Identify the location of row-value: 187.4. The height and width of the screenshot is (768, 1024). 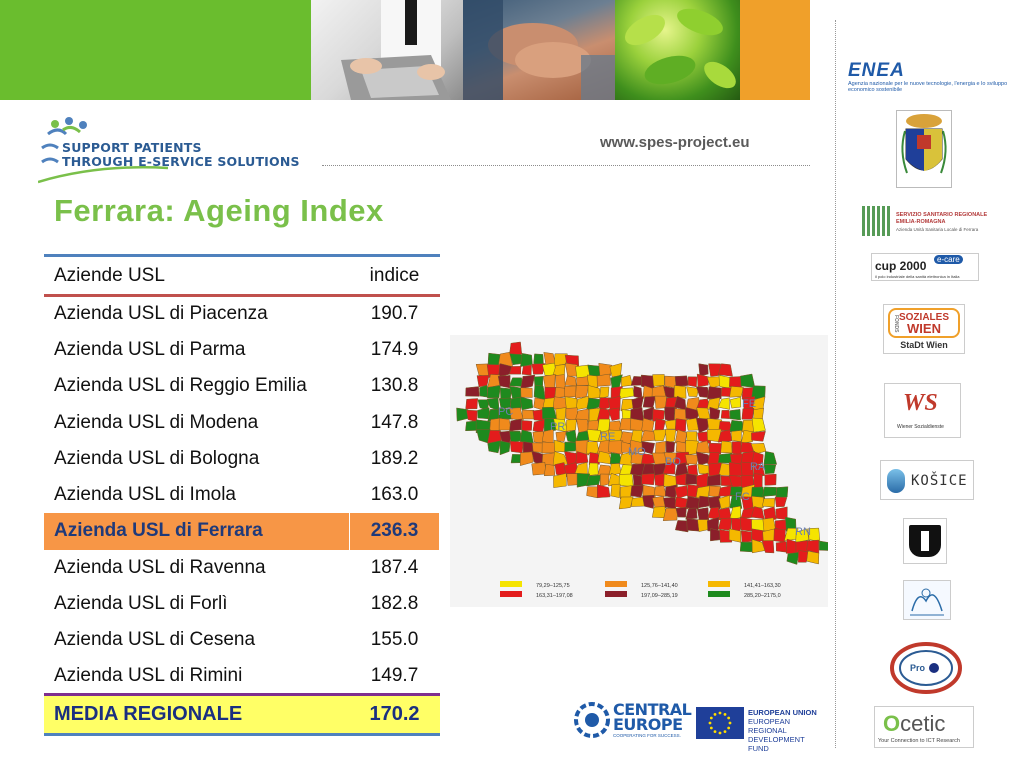
(394, 567).